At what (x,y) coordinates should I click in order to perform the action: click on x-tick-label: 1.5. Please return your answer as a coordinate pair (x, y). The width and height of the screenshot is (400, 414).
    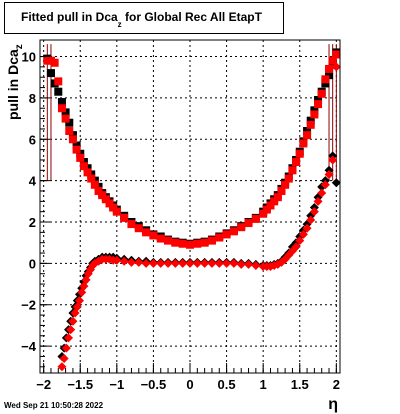
    Looking at the image, I should click on (300, 384).